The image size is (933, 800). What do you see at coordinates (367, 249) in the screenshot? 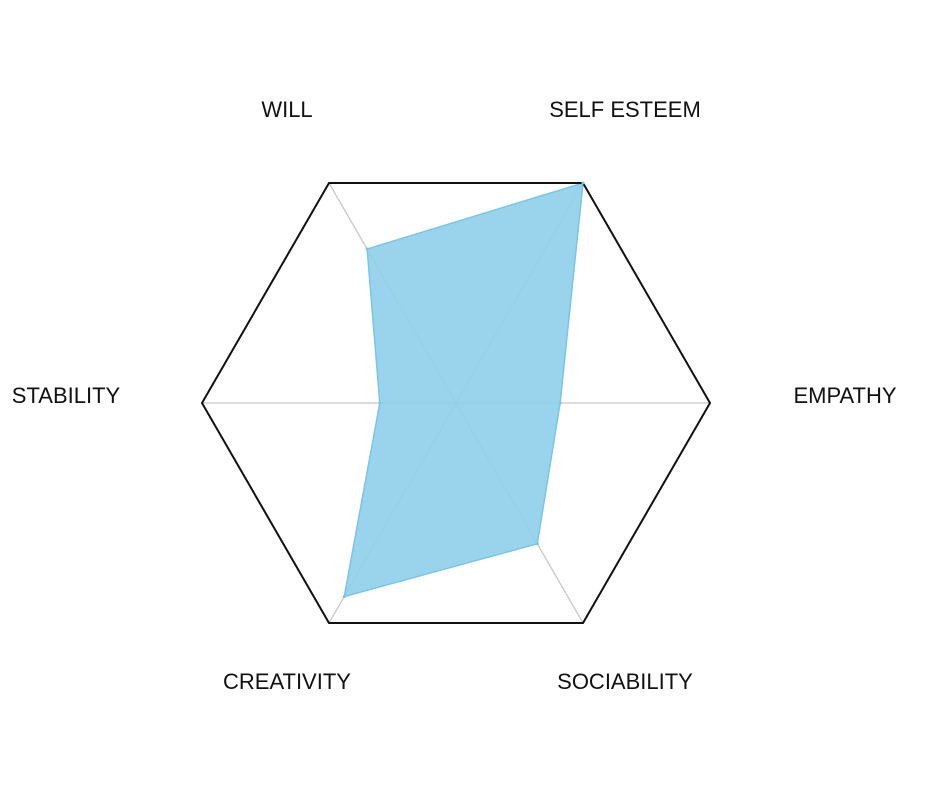
I see `data-point-will` at bounding box center [367, 249].